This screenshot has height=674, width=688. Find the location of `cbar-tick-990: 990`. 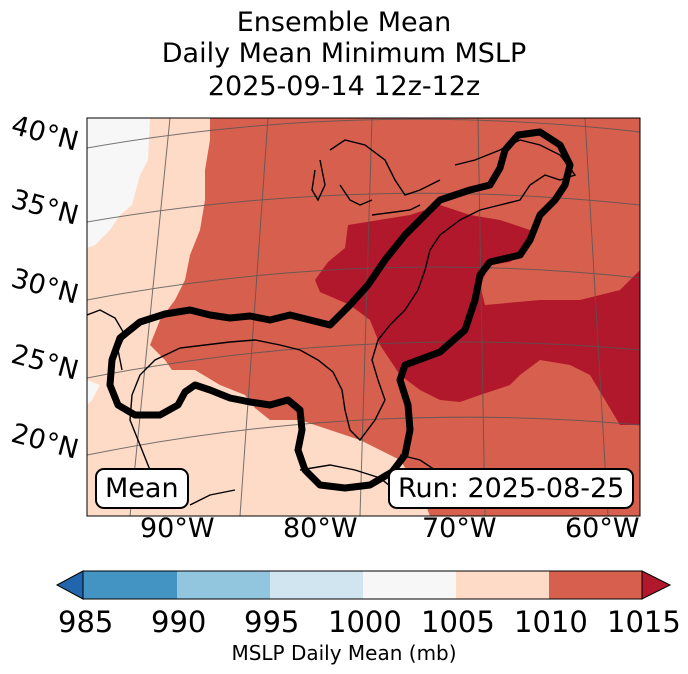

cbar-tick-990: 990 is located at coordinates (179, 622).